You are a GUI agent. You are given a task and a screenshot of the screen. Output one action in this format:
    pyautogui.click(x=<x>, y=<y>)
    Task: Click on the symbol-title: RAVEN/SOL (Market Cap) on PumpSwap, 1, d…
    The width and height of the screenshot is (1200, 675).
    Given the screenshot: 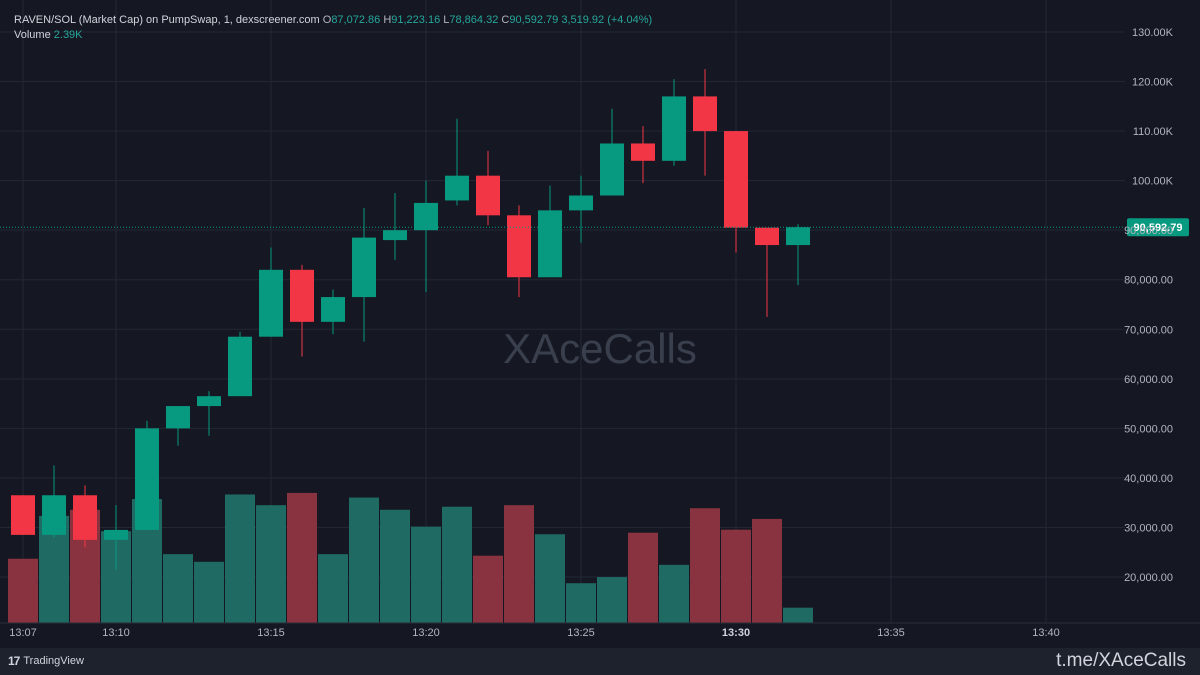 What is the action you would take?
    pyautogui.click(x=167, y=20)
    